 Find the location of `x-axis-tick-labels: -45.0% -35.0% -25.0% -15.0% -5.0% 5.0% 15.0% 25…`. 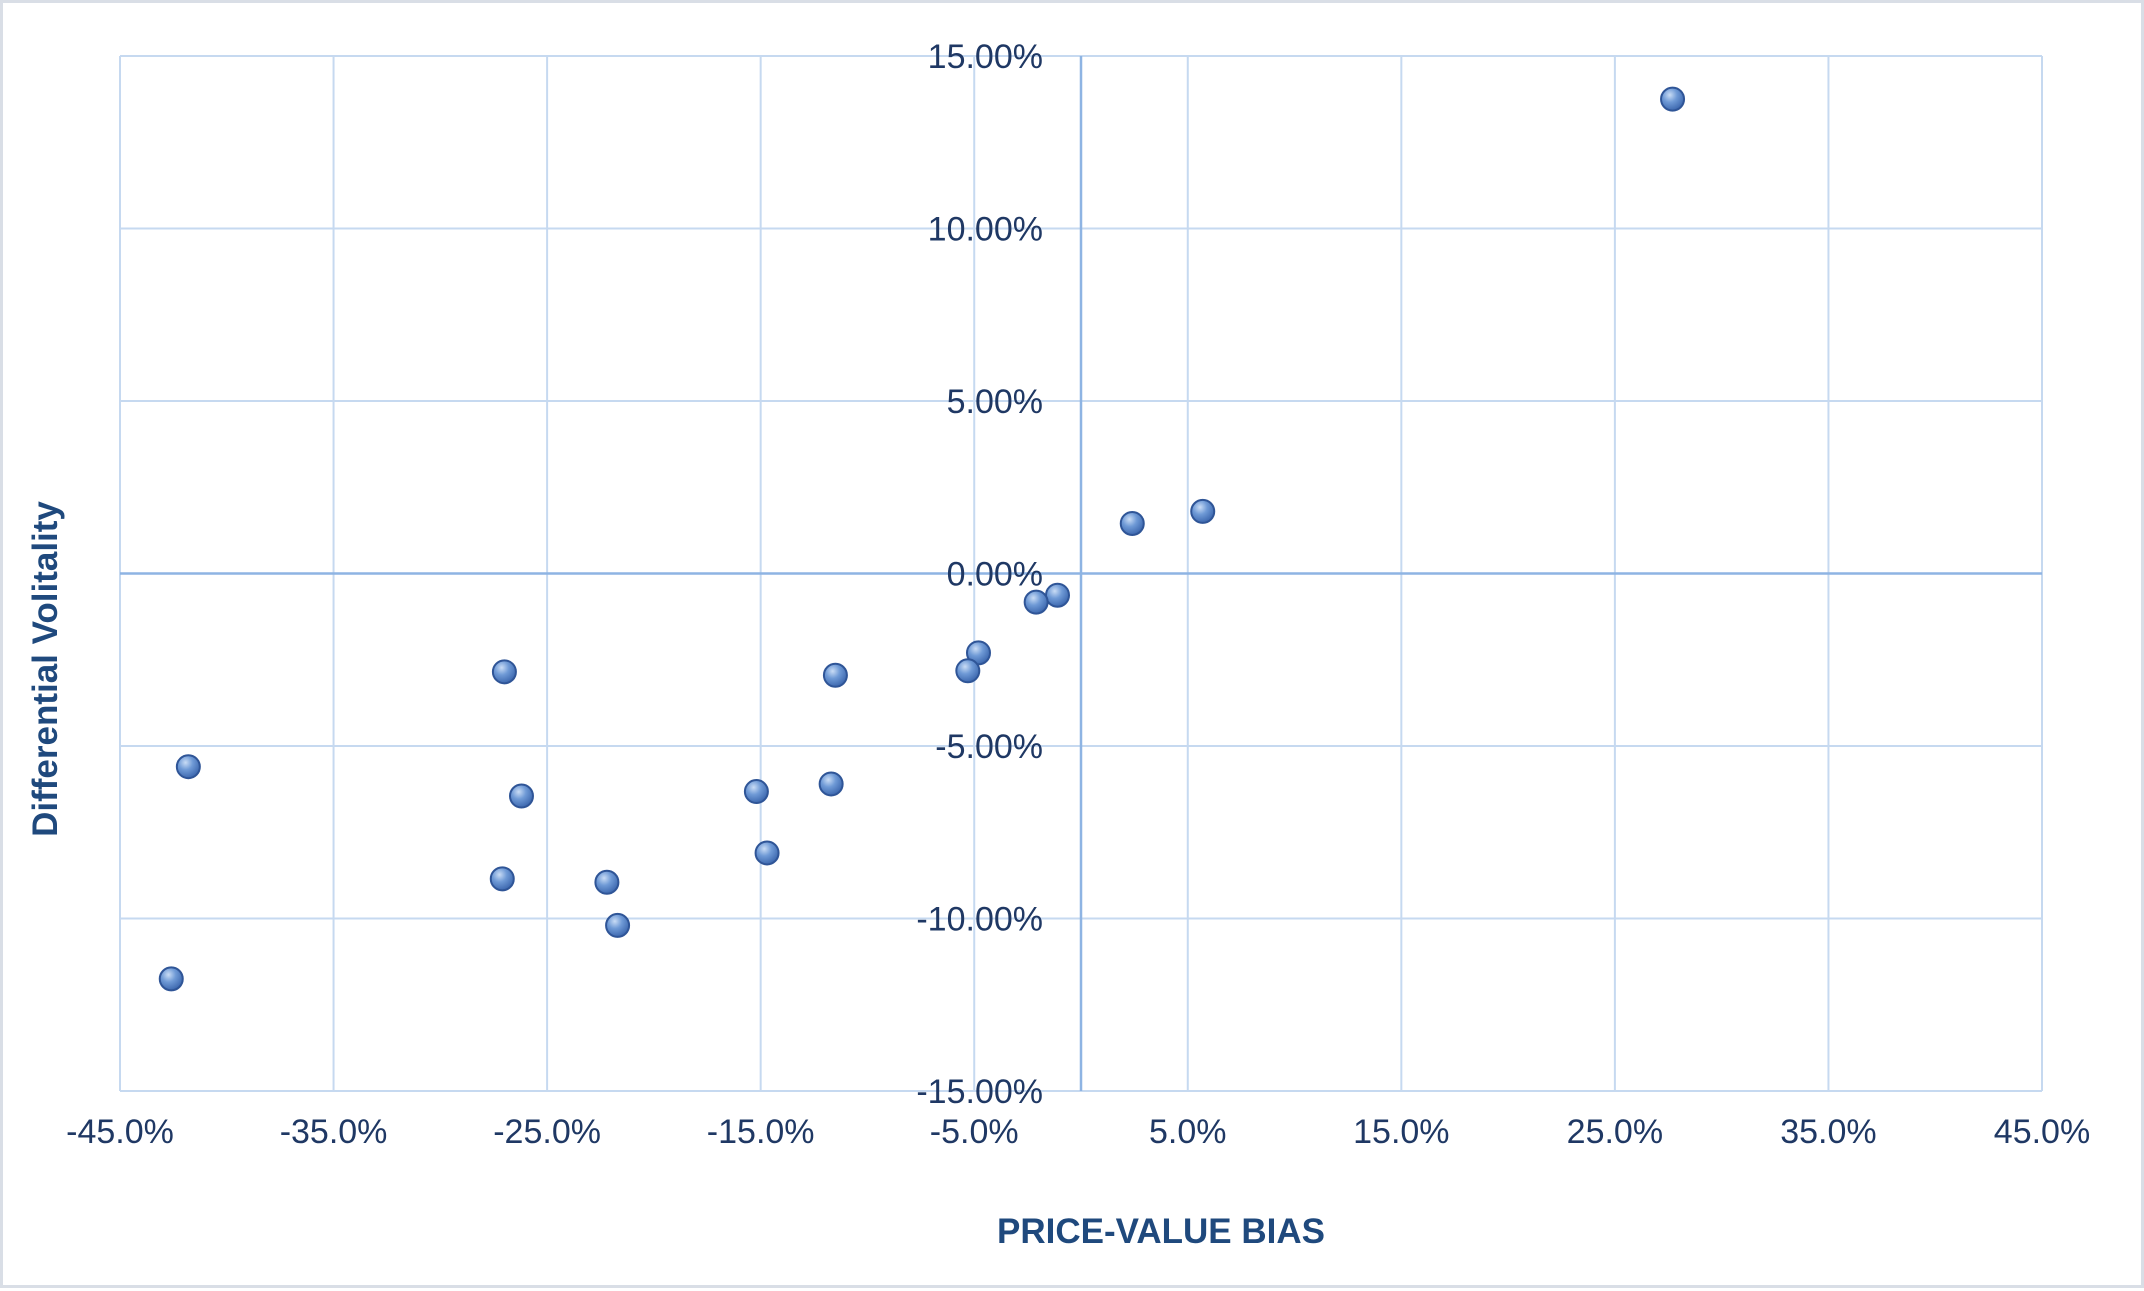

x-axis-tick-labels: -45.0% -35.0% -25.0% -15.0% -5.0% 5.0% 15.0% 25… is located at coordinates (1078, 1132).